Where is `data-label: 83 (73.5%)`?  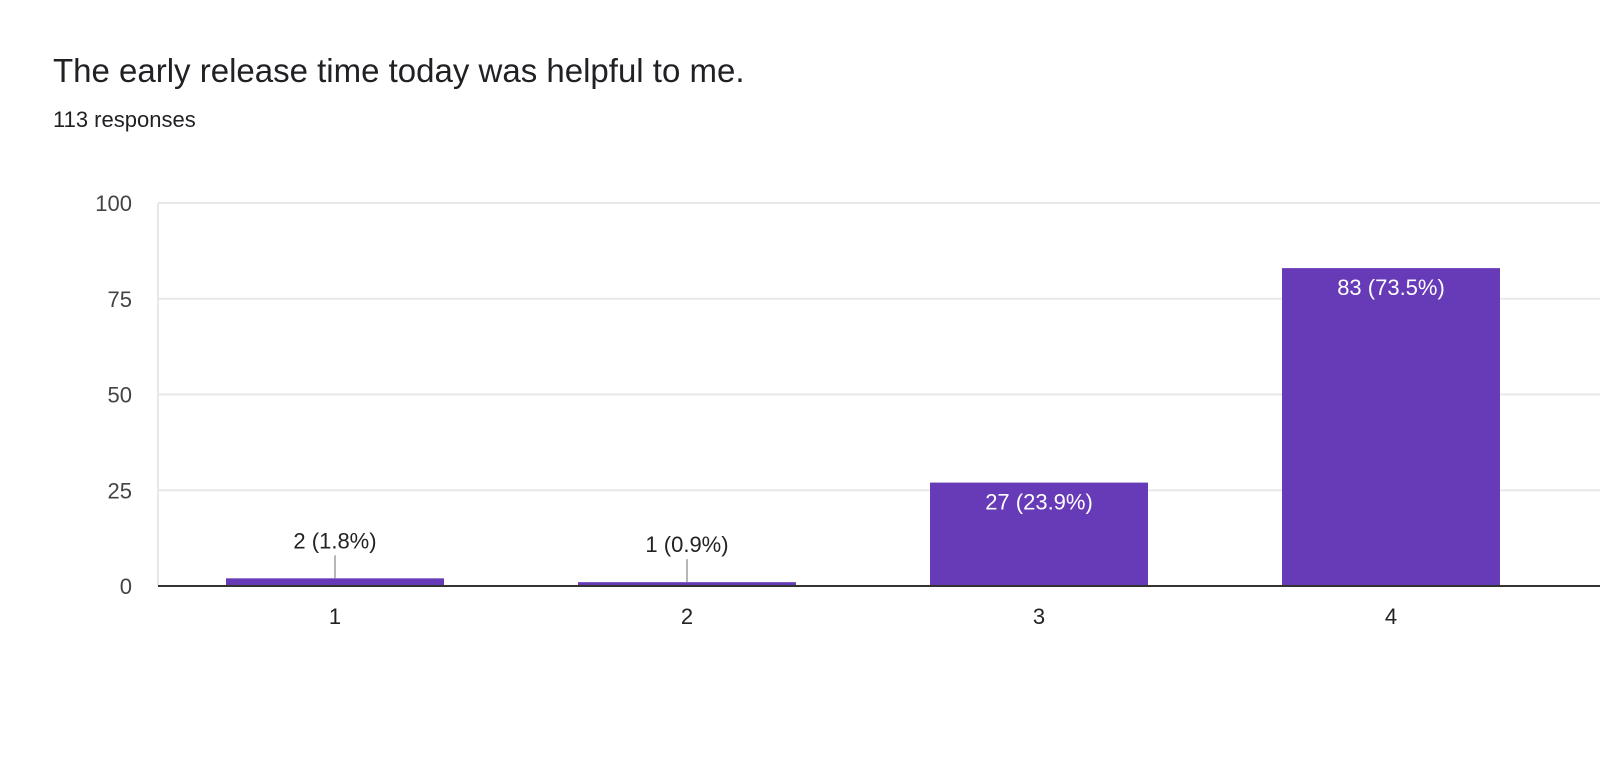
data-label: 83 (73.5%) is located at coordinates (1391, 287).